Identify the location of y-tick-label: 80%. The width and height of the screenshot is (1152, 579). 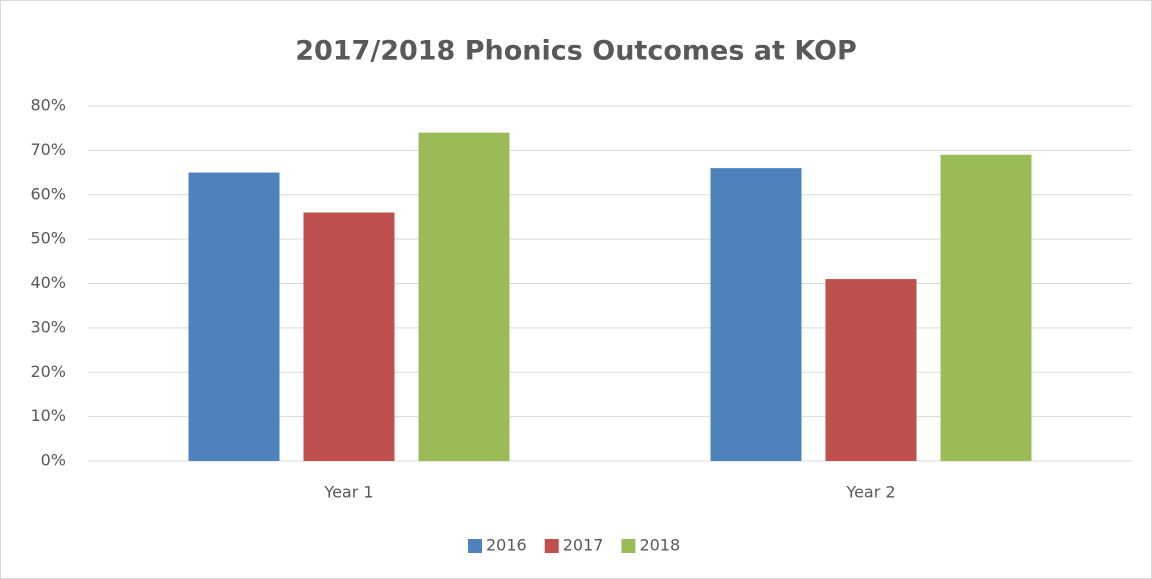
(48, 105).